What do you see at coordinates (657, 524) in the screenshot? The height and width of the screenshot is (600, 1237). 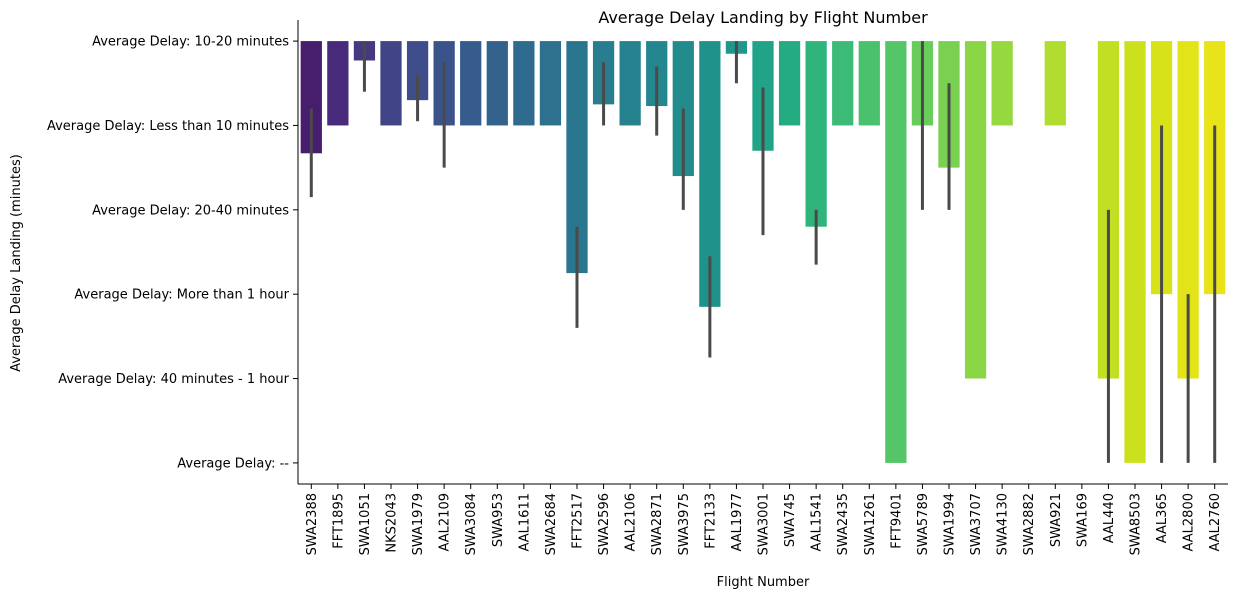 I see `x-tick-label: SWA2871` at bounding box center [657, 524].